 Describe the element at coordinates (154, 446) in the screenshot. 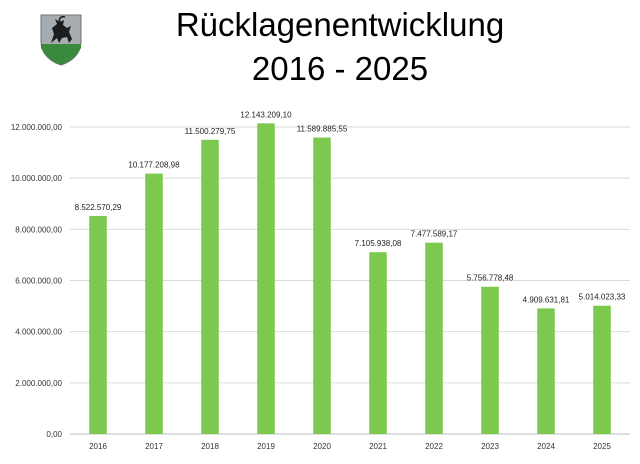

I see `x-tick-label: 2017` at that location.